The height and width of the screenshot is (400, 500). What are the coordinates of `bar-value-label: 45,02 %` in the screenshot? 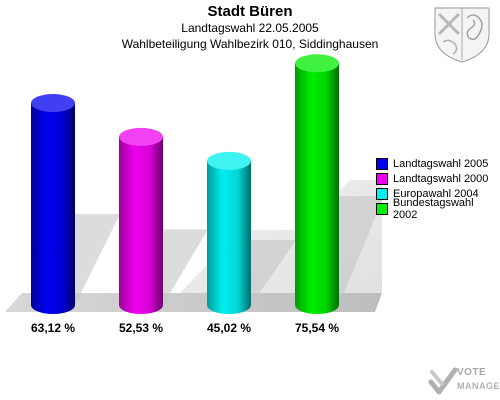 It's located at (229, 328).